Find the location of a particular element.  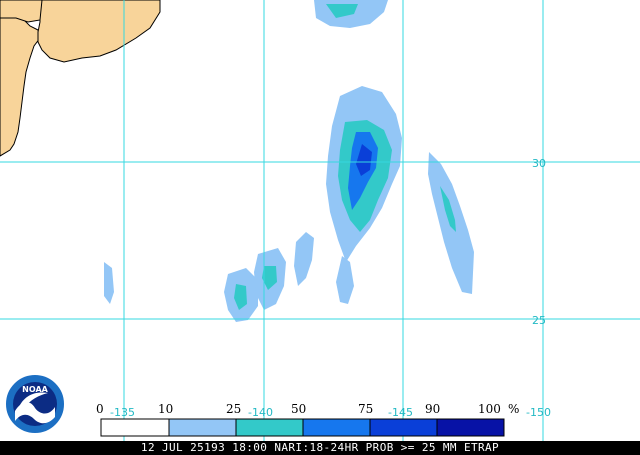

noaa-wave is located at coordinates (35, 413).